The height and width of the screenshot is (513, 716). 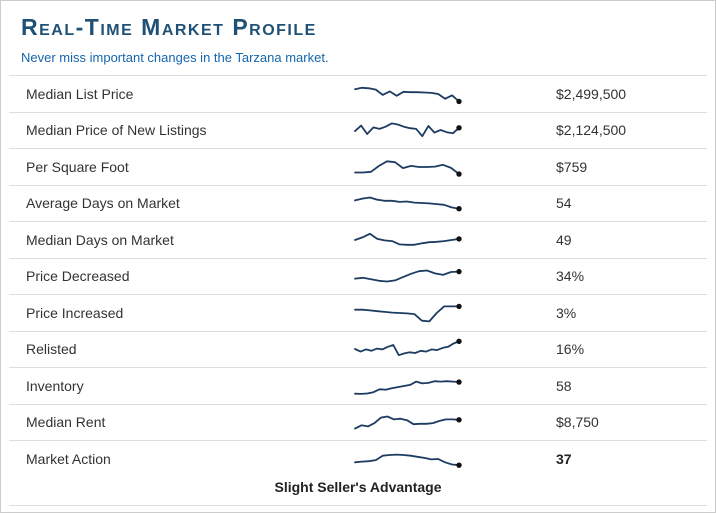 I want to click on row-label: Median Rent, so click(x=66, y=422).